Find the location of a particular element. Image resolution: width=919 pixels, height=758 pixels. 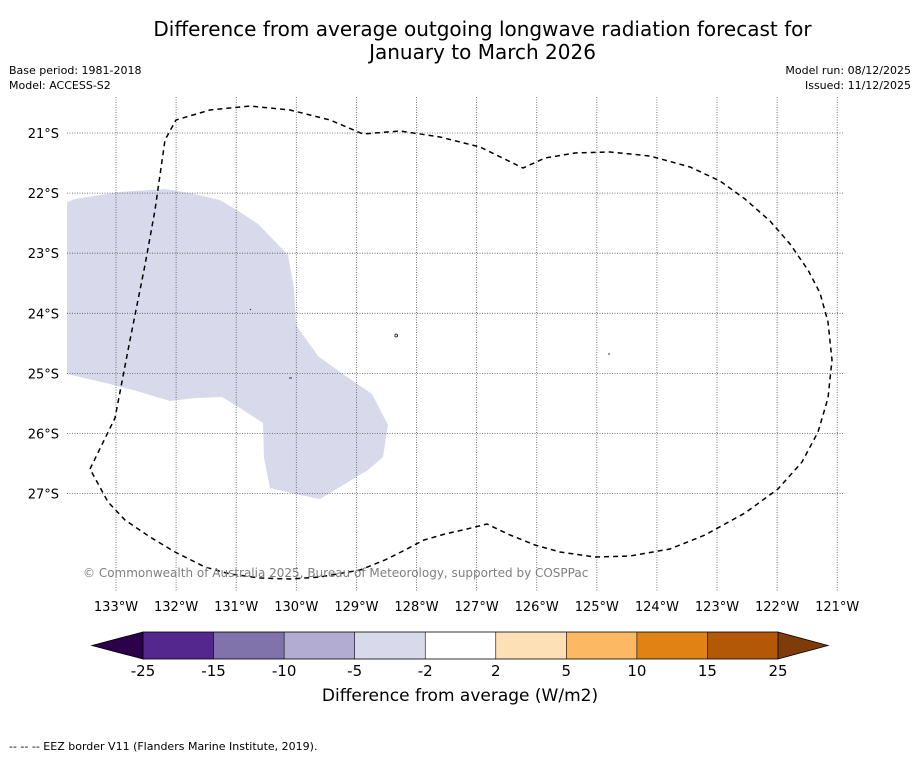

latitude-label: 22°S is located at coordinates (43, 194).